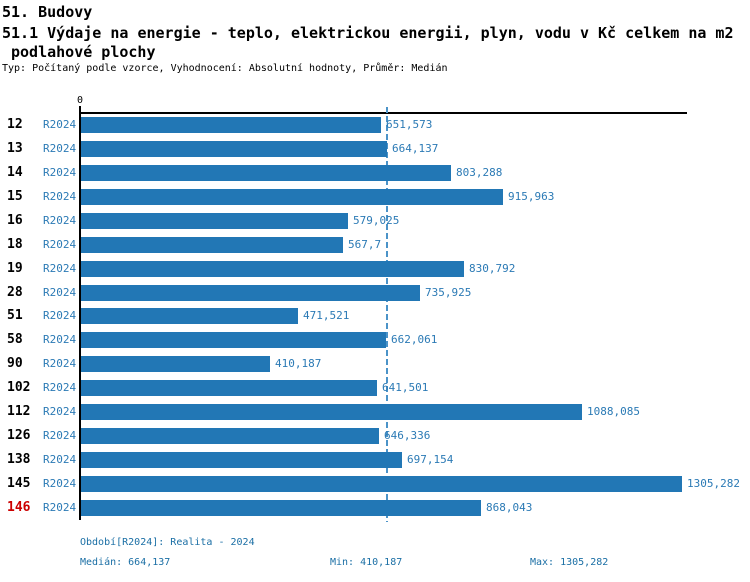 This screenshot has width=750, height=582. I want to click on value-label: 868,043, so click(509, 507).